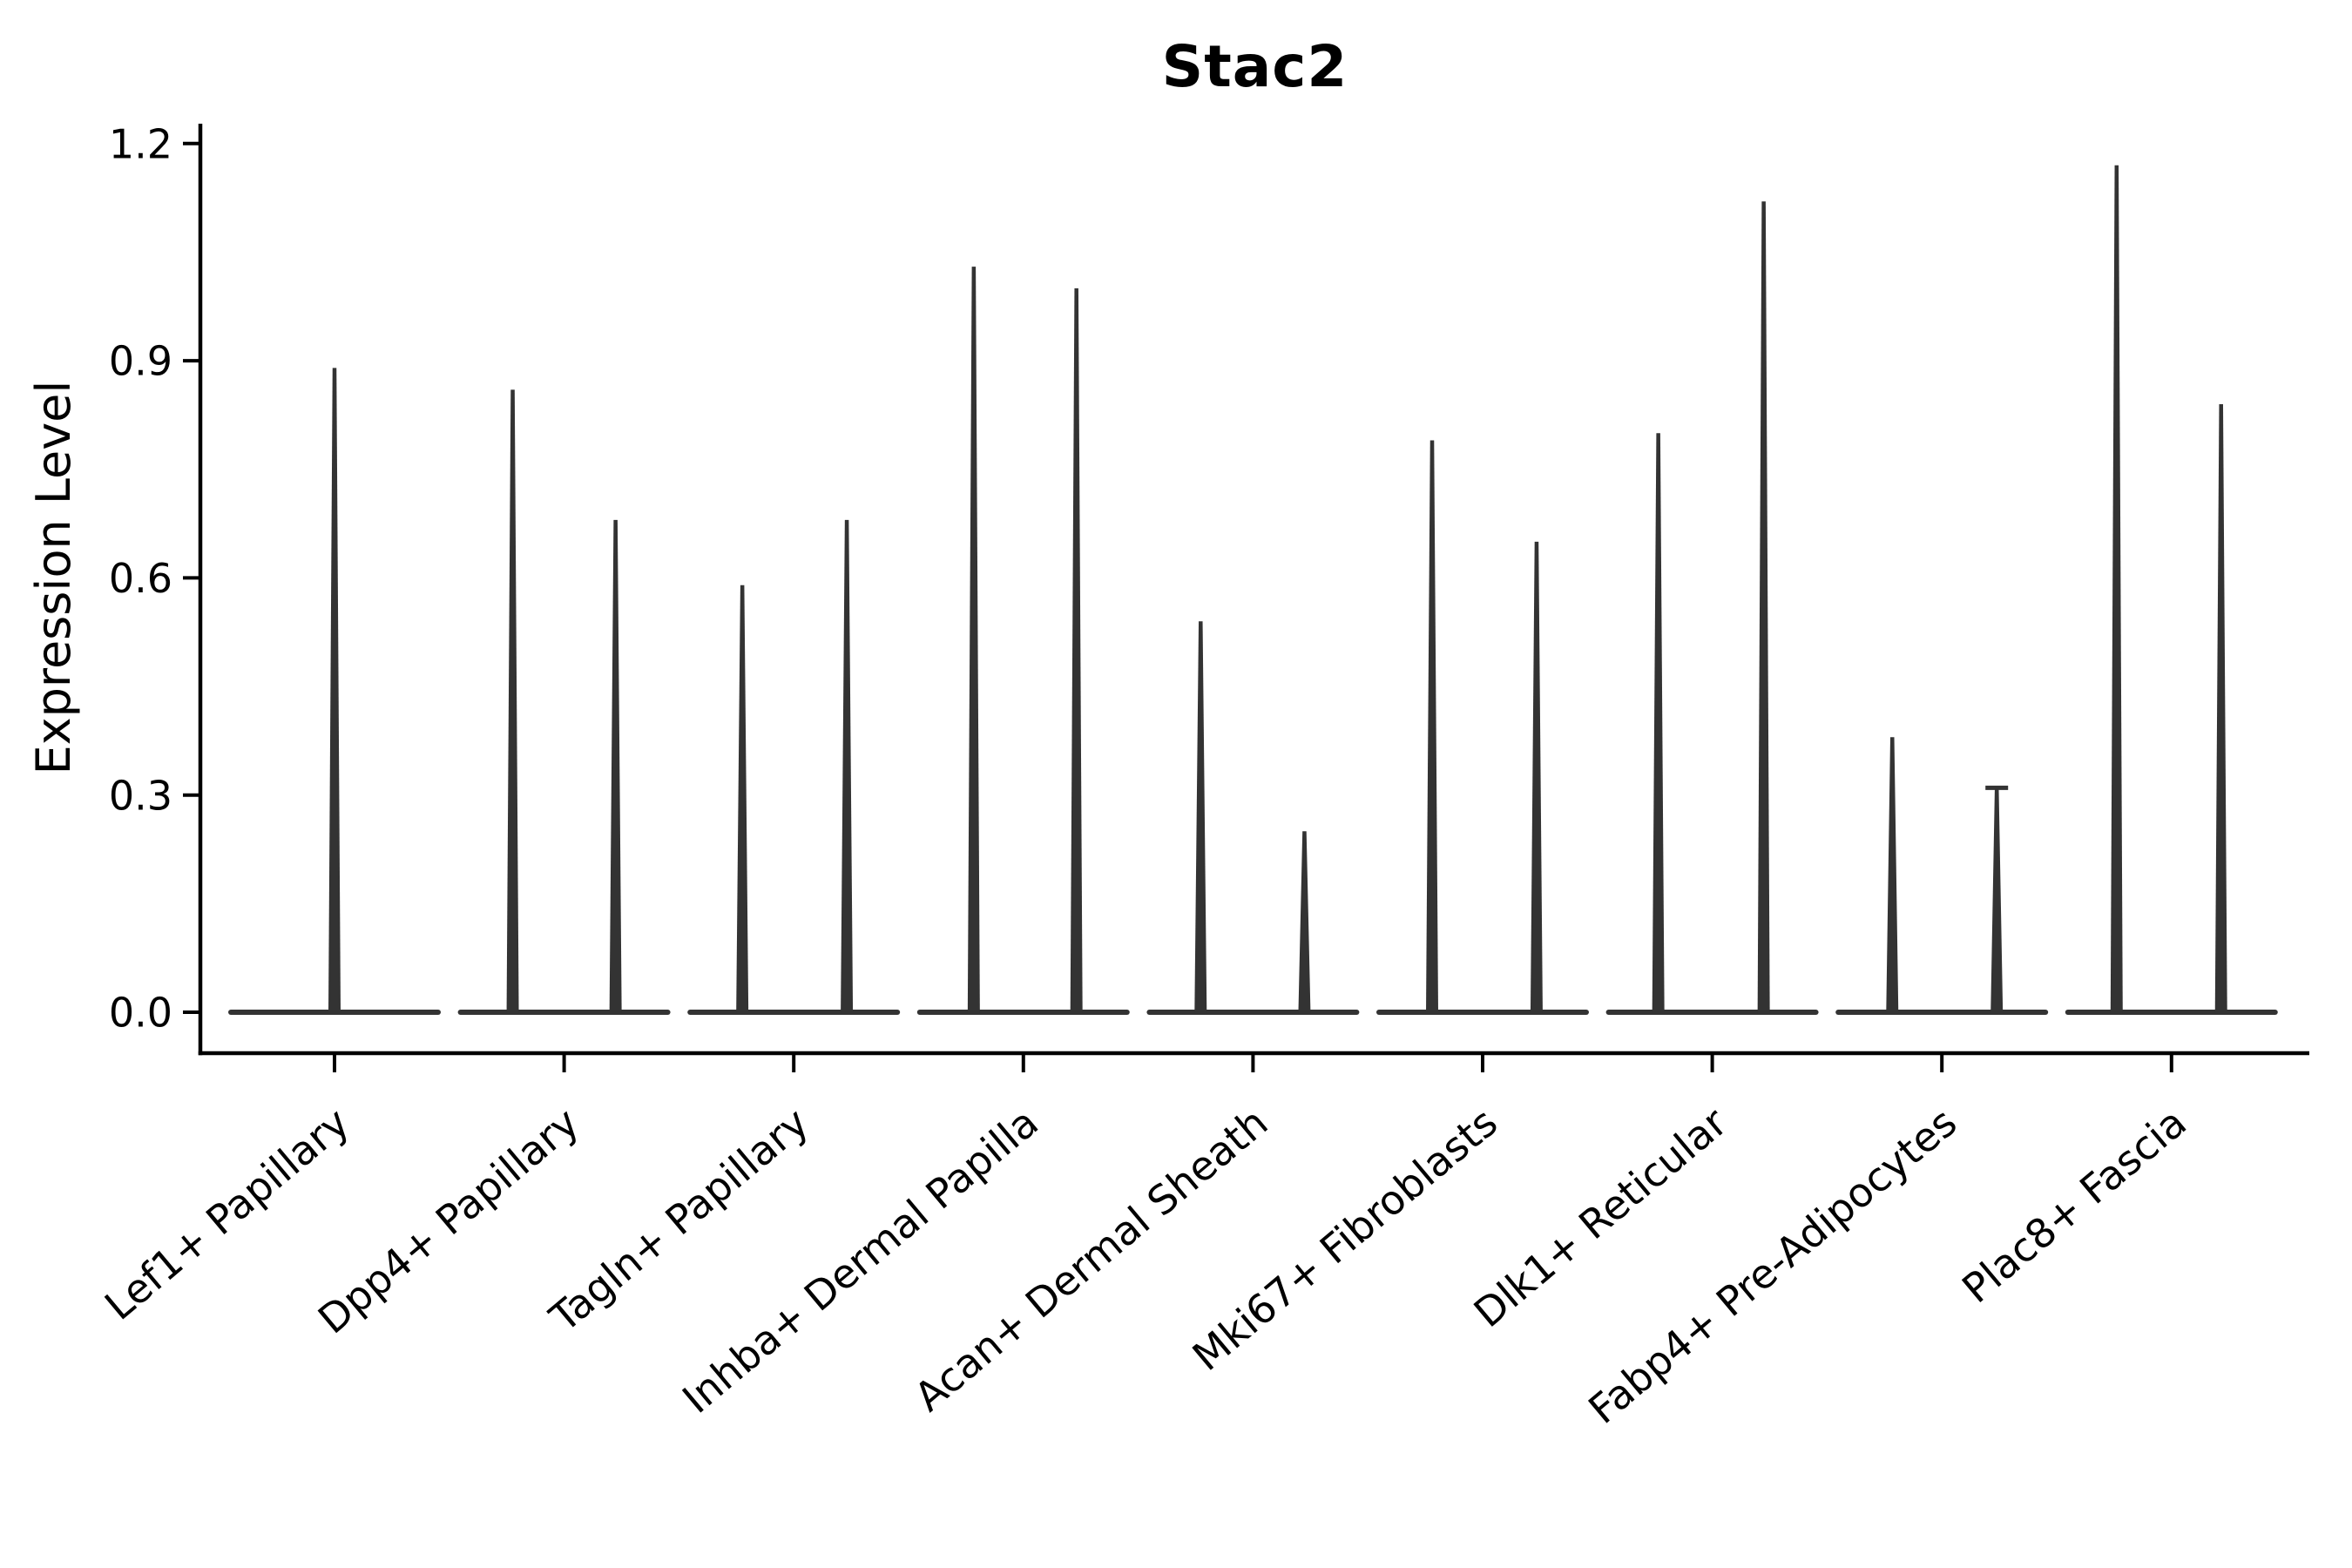 The height and width of the screenshot is (1568, 2352). What do you see at coordinates (140, 795) in the screenshot?
I see `y-tick-label: 0.3` at bounding box center [140, 795].